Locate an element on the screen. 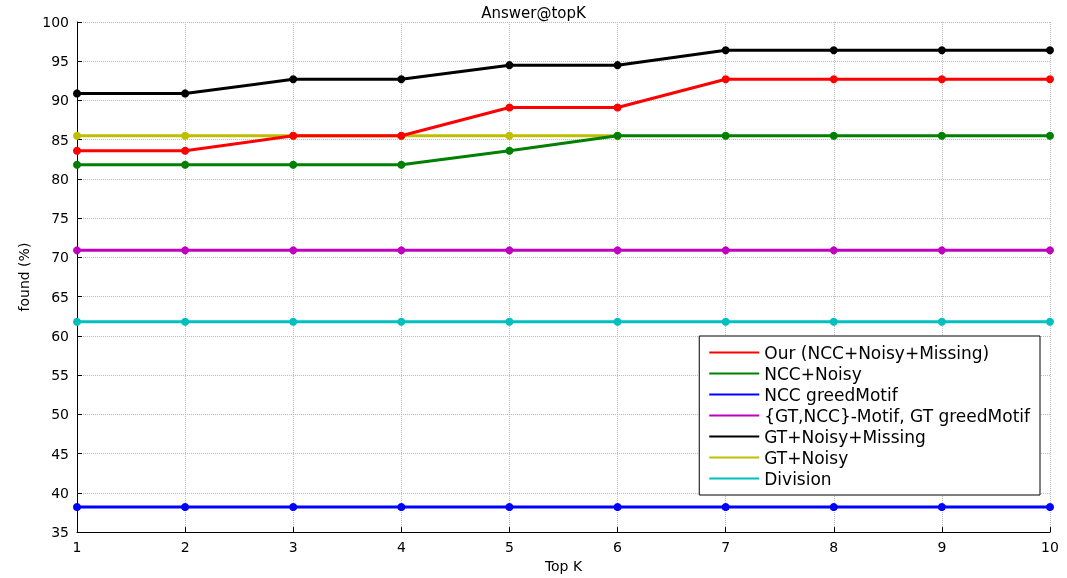 The height and width of the screenshot is (578, 1067). y-tick-label: 50 is located at coordinates (60, 414).